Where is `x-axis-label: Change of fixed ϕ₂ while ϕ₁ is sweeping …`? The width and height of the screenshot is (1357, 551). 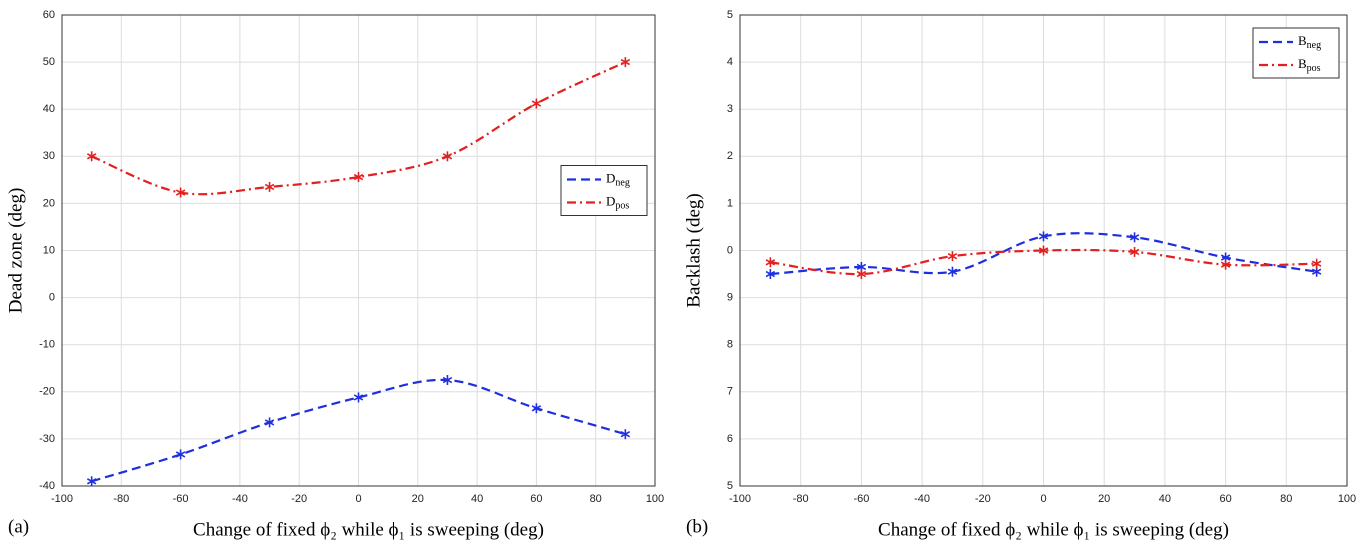 x-axis-label: Change of fixed ϕ₂ while ϕ₁ is sweeping … is located at coordinates (368, 529).